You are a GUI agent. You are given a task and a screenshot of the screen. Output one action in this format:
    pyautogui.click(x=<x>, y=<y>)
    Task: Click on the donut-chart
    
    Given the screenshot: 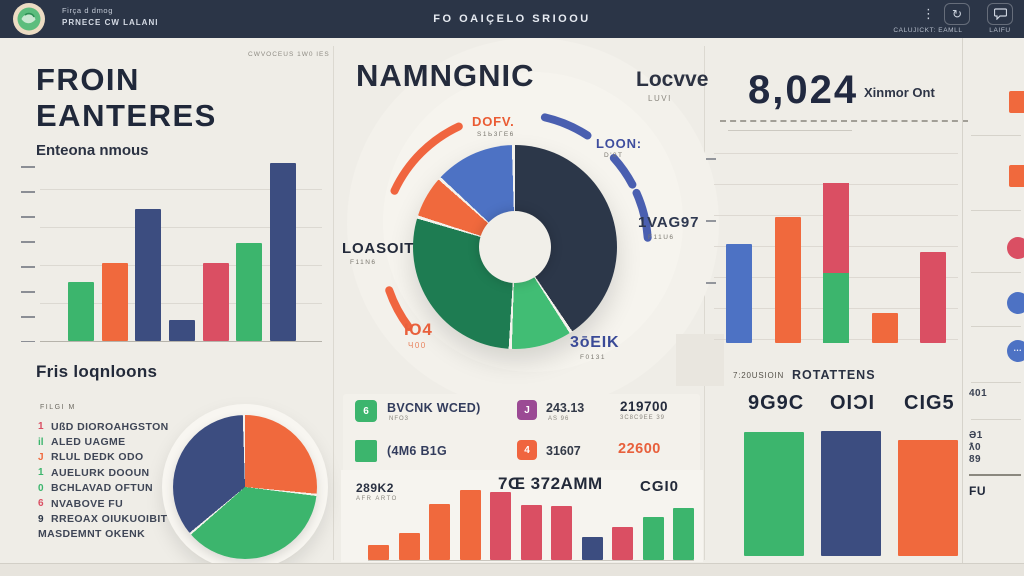 What is the action you would take?
    pyautogui.click(x=515, y=247)
    